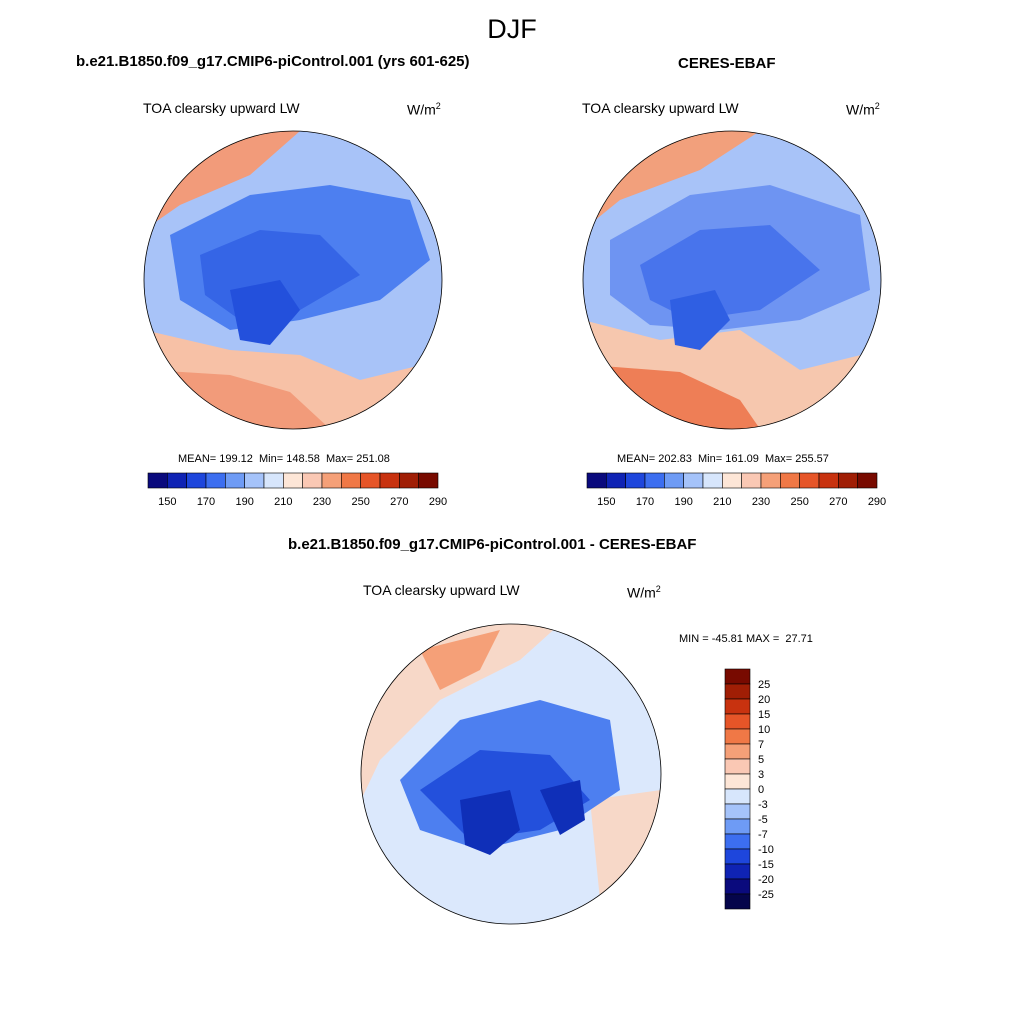 The height and width of the screenshot is (1024, 1024). What do you see at coordinates (764, 715) in the screenshot?
I see `diff-colorbar-tick-label: 15` at bounding box center [764, 715].